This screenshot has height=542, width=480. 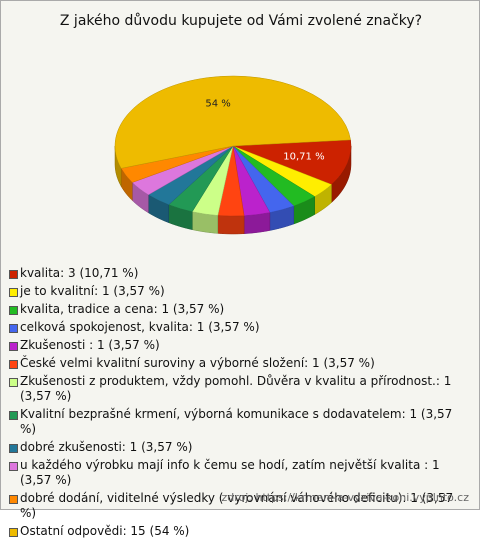 What do you see at coordinates (303, 157) in the screenshot?
I see `data-label: 10,71 %` at bounding box center [303, 157].